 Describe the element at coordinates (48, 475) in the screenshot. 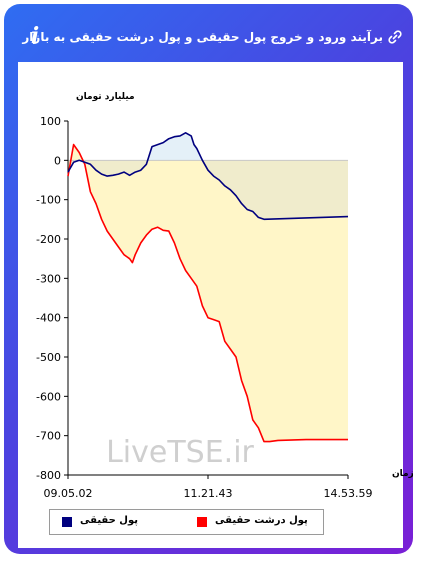

I see `y-tick-label: -800` at that location.